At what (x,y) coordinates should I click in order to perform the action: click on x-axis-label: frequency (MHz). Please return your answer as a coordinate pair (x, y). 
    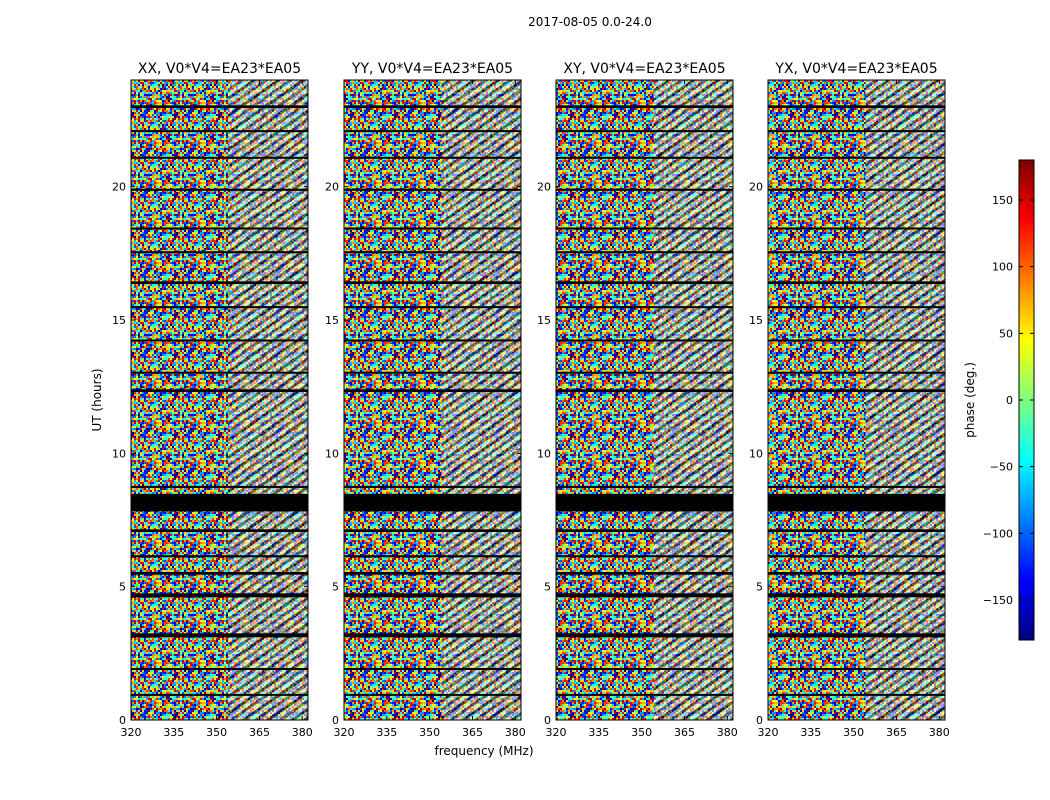
    Looking at the image, I should click on (483, 751).